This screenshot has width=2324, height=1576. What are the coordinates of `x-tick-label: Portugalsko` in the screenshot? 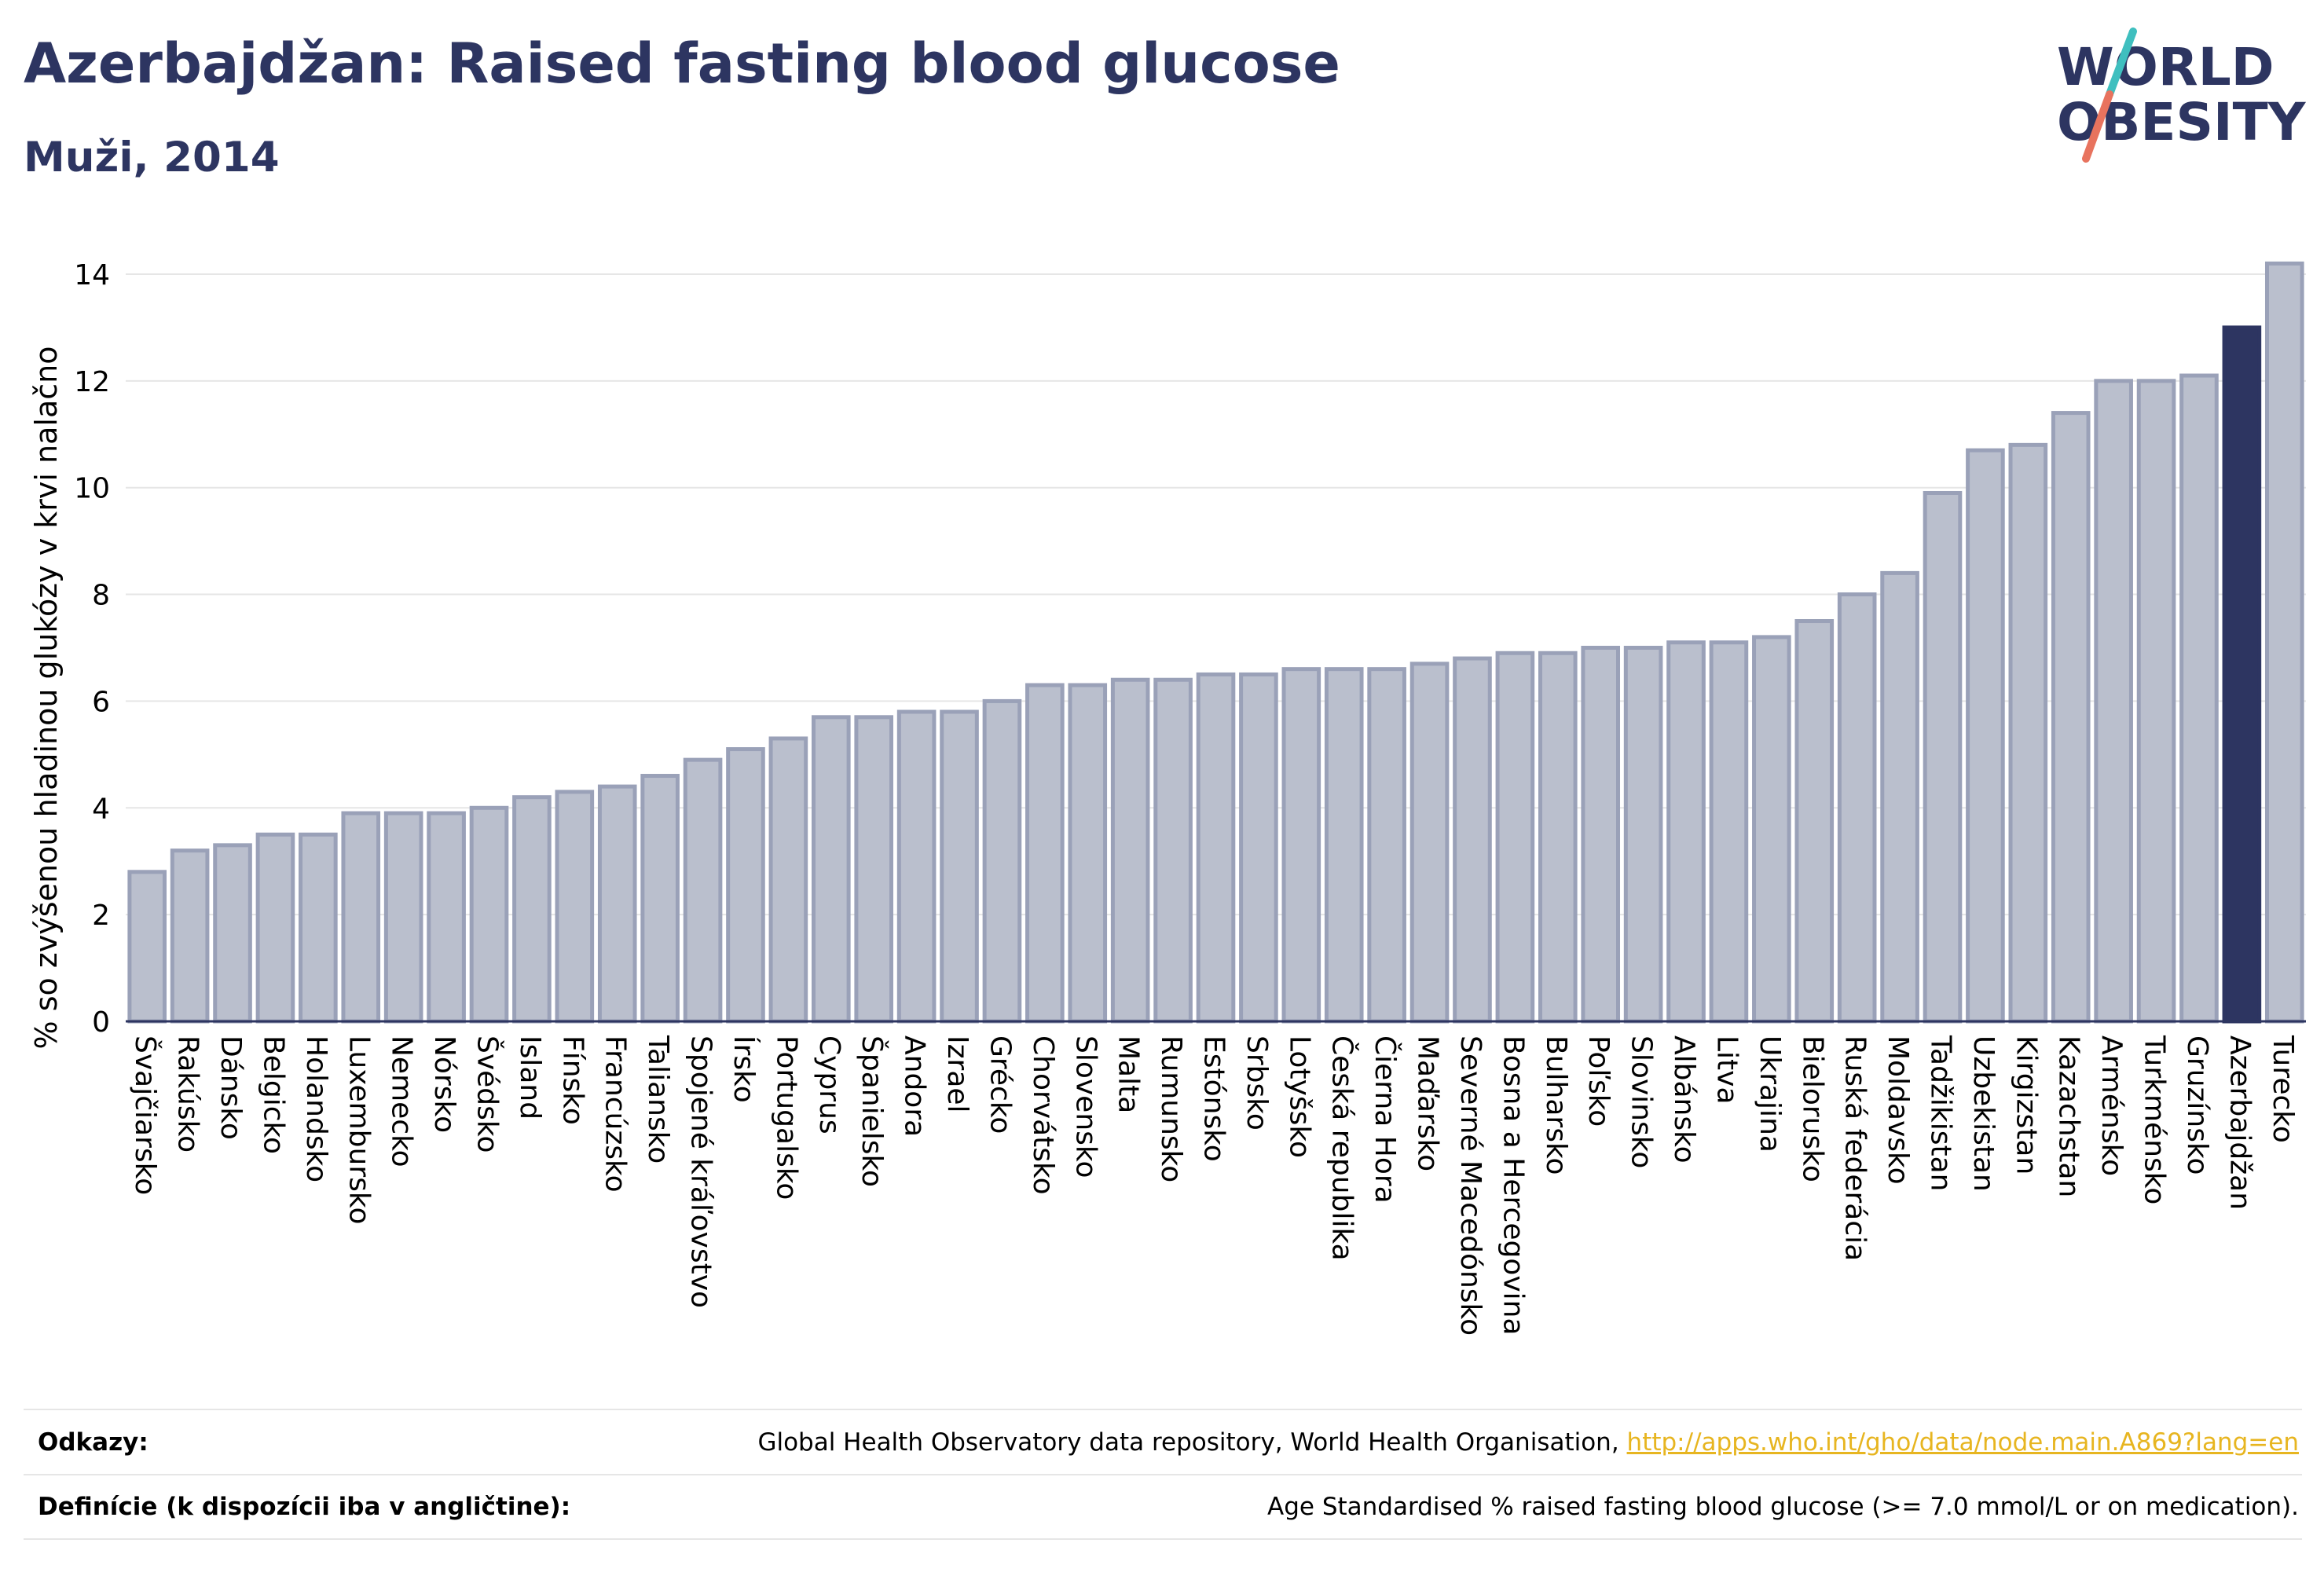 It's located at (786, 1117).